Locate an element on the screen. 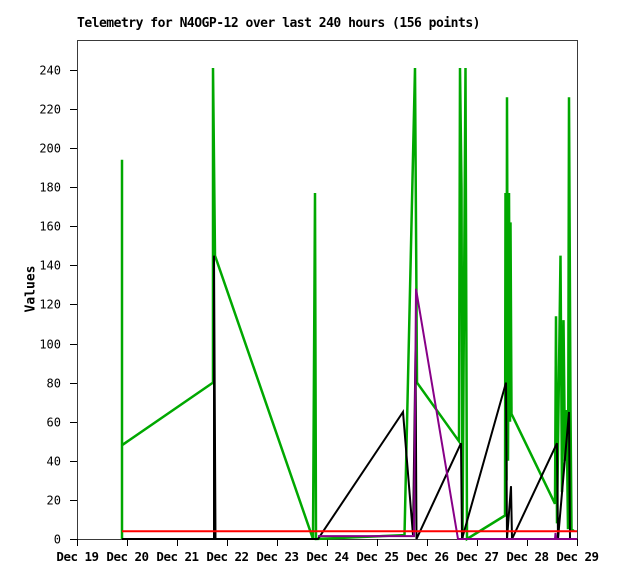 The height and width of the screenshot is (579, 618). x-tick-label: Dec 27 is located at coordinates (477, 556).